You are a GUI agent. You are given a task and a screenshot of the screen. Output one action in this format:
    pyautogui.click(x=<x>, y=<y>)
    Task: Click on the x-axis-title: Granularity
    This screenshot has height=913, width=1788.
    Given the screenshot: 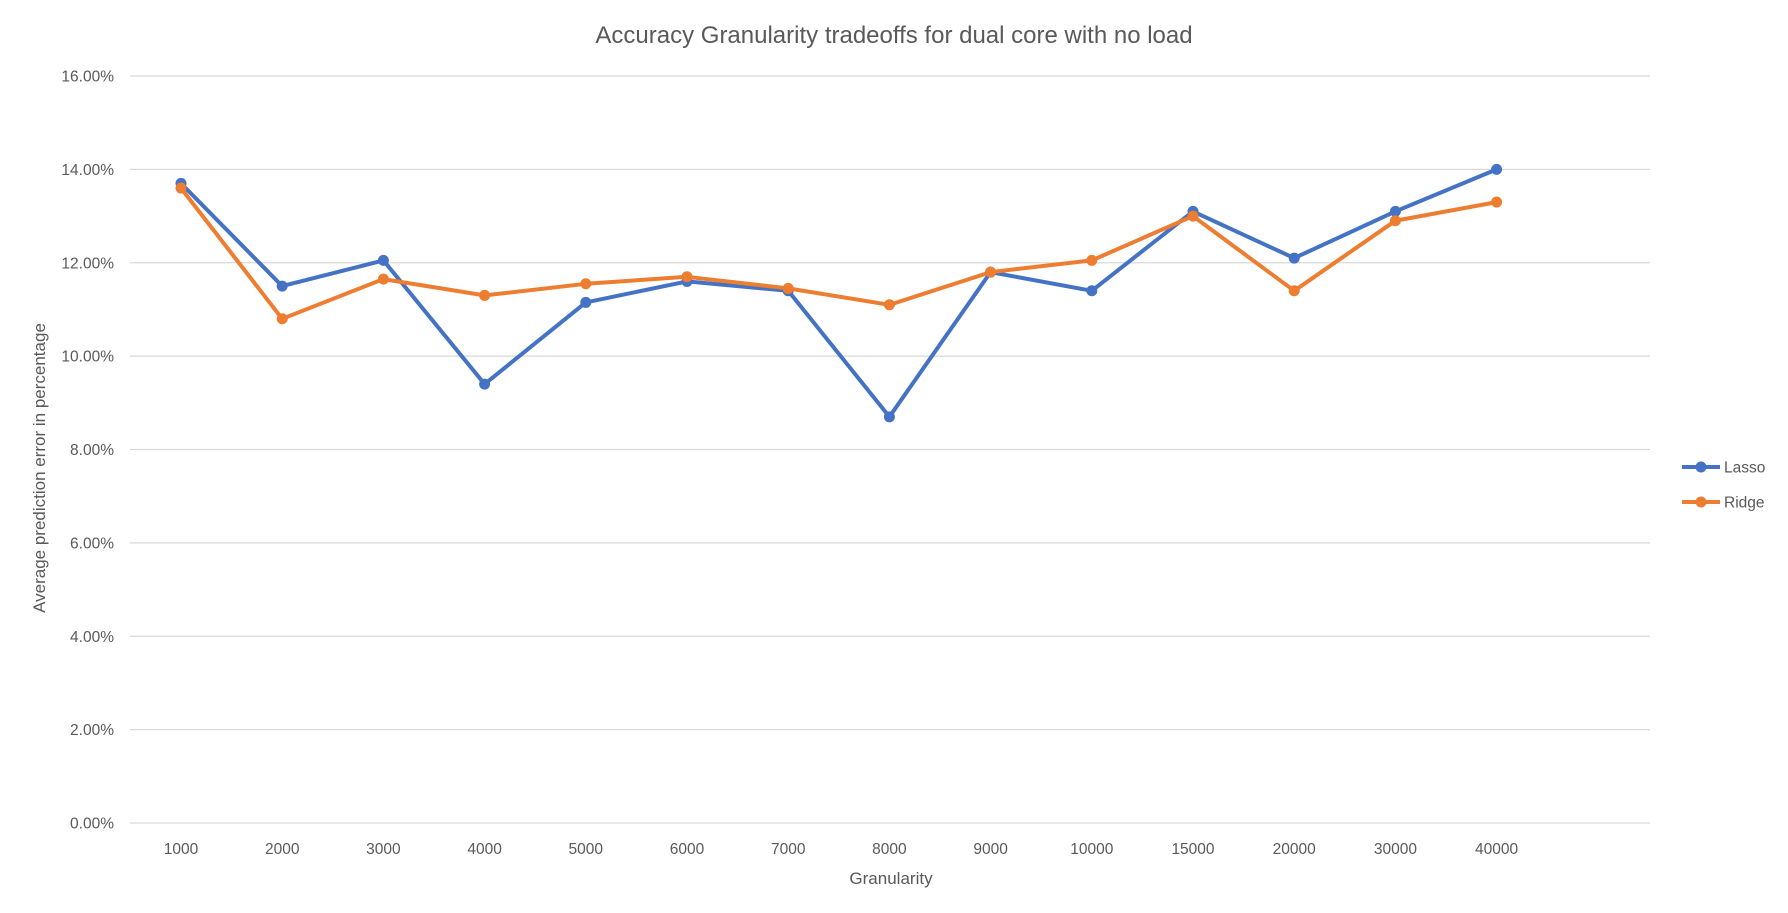 What is the action you would take?
    pyautogui.click(x=891, y=878)
    